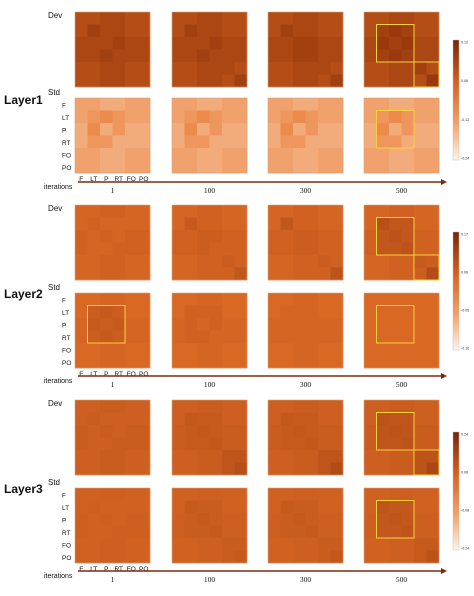 Image resolution: width=474 pixels, height=596 pixels. I want to click on y-tick-label-LT: LT, so click(65, 508).